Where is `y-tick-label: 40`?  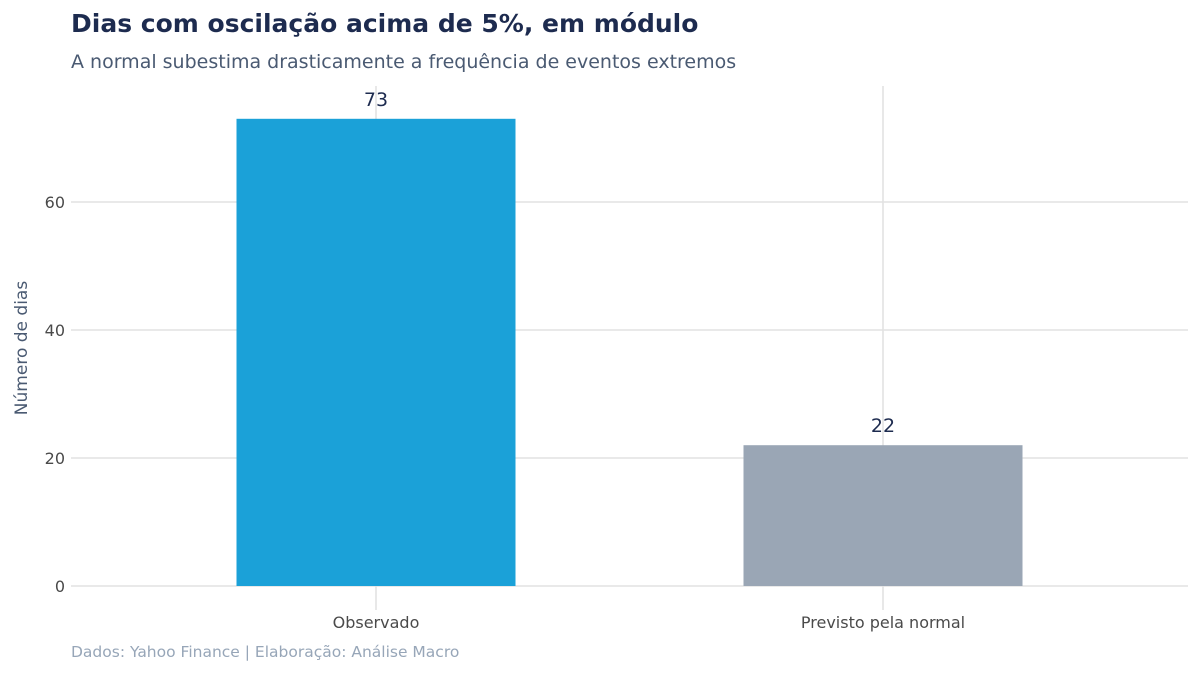 y-tick-label: 40 is located at coordinates (55, 330).